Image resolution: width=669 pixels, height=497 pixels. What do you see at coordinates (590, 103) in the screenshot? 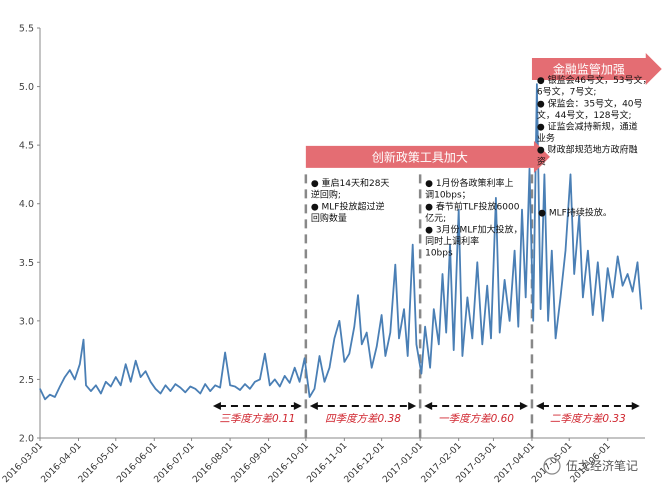
I see `note-line: ● 保监会：35号文，40号` at bounding box center [590, 103].